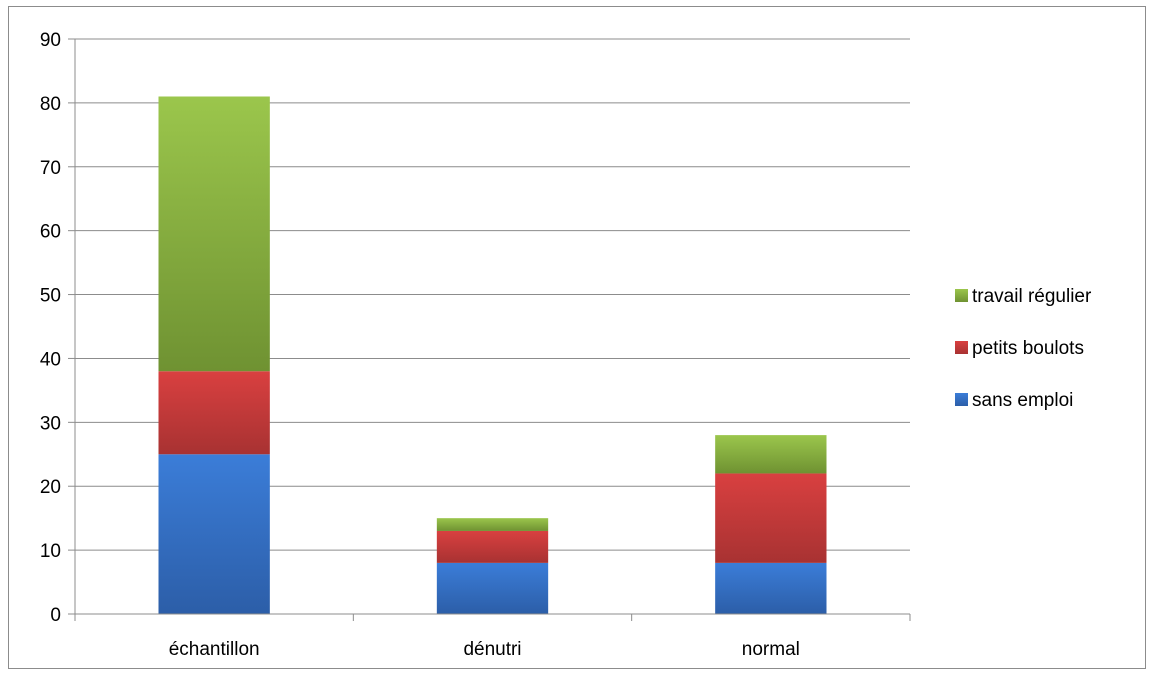  What do you see at coordinates (1022, 400) in the screenshot?
I see `legend-label: sans emploi` at bounding box center [1022, 400].